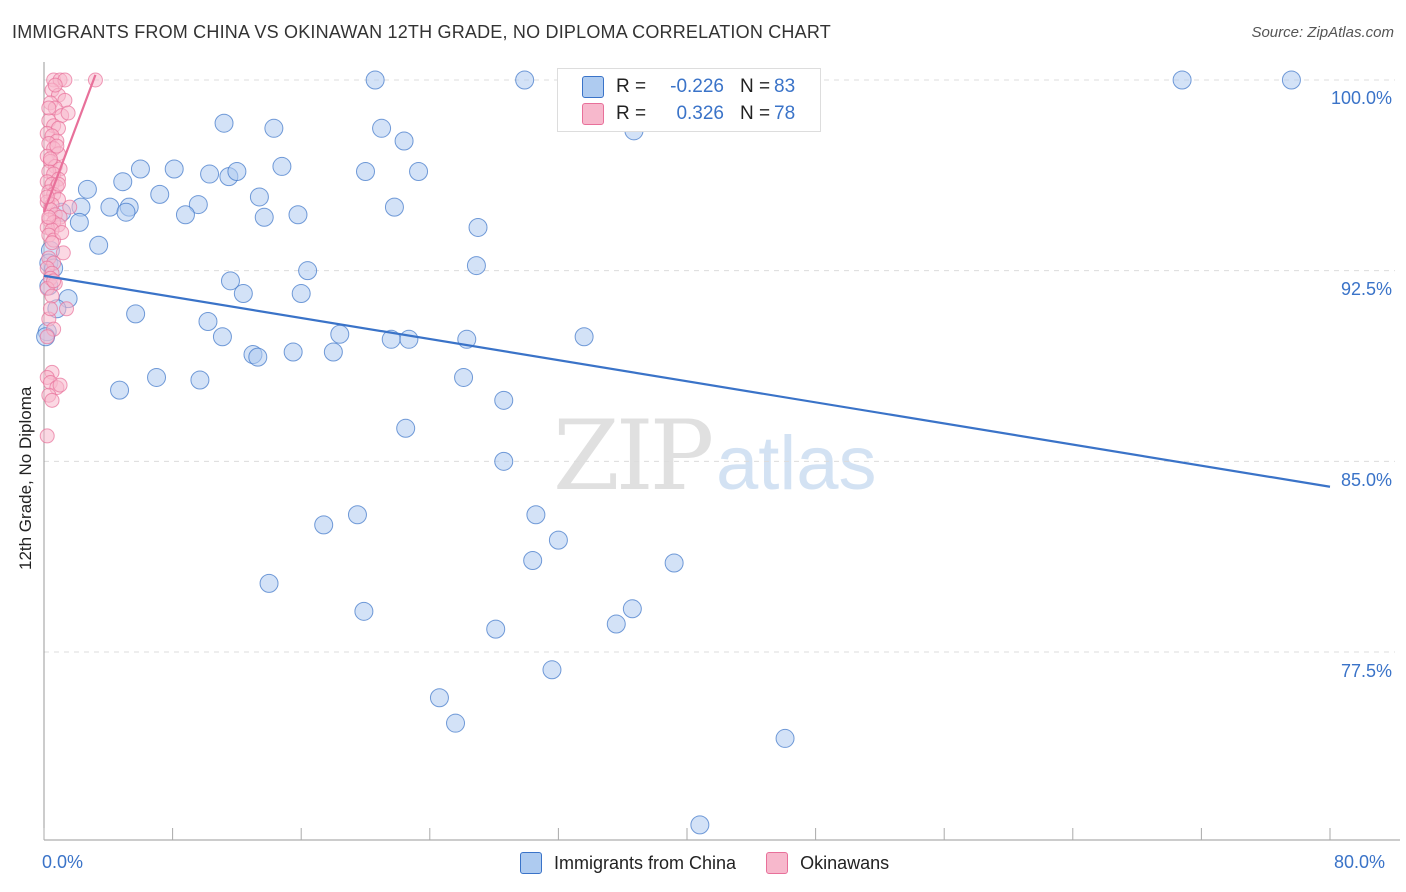 The image size is (1406, 892). Describe the element at coordinates (25, 478) in the screenshot. I see `y-axis-label: 12th Grade, No Diploma` at that location.